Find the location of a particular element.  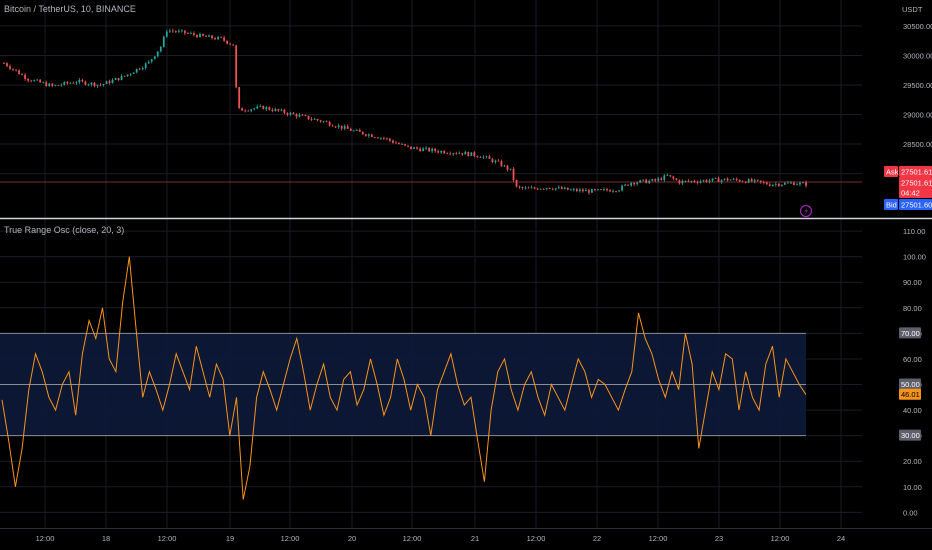

time-tick-label: 23 is located at coordinates (719, 538).